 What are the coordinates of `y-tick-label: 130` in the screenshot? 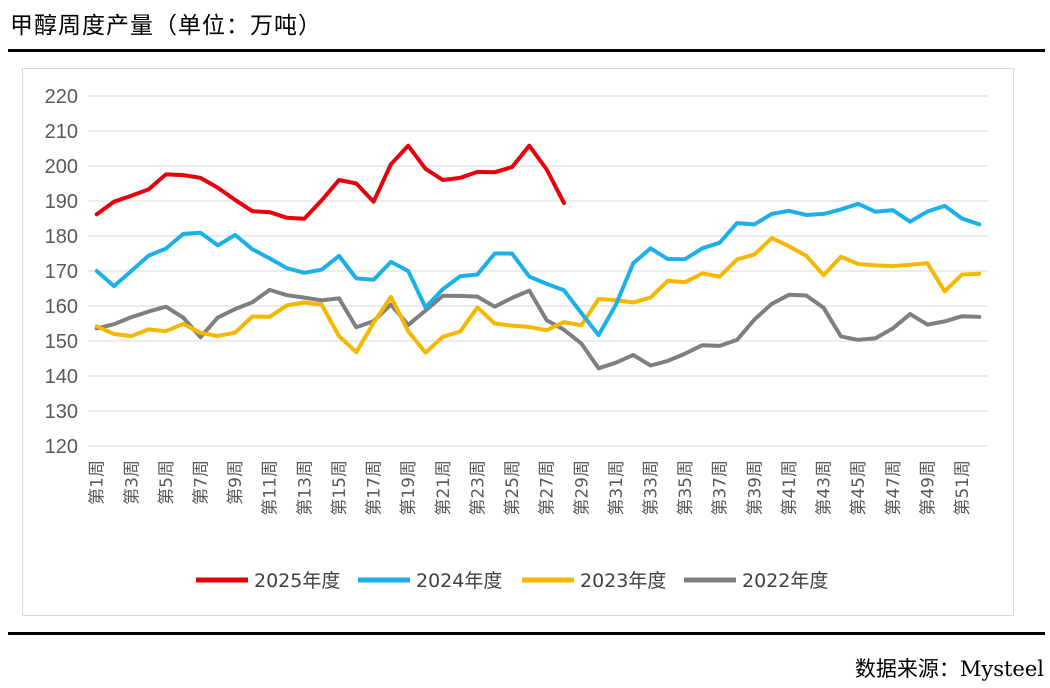 It's located at (61, 412).